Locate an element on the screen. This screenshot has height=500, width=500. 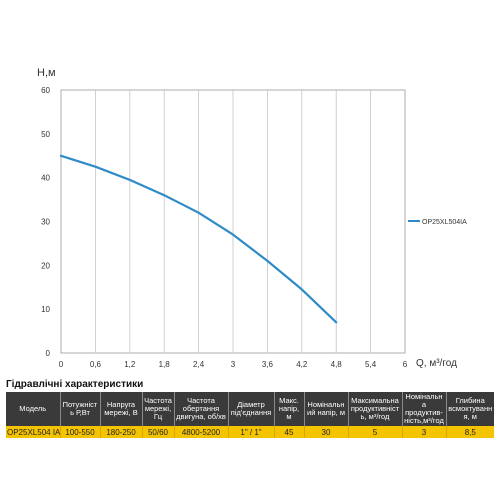
cell-power: 100-550 is located at coordinates (80, 432).